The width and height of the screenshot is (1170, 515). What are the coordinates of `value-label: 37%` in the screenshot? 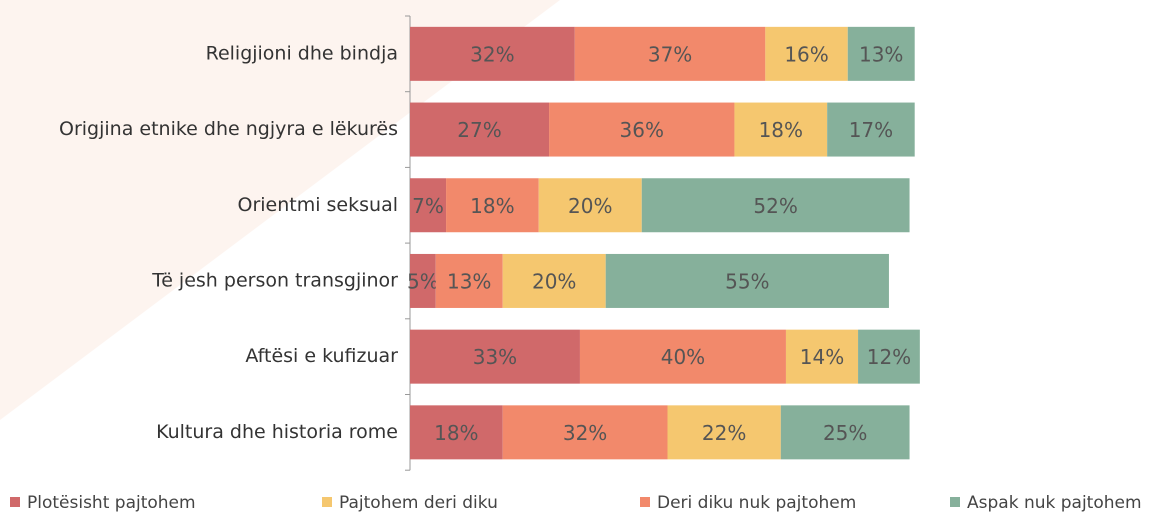 It's located at (670, 54).